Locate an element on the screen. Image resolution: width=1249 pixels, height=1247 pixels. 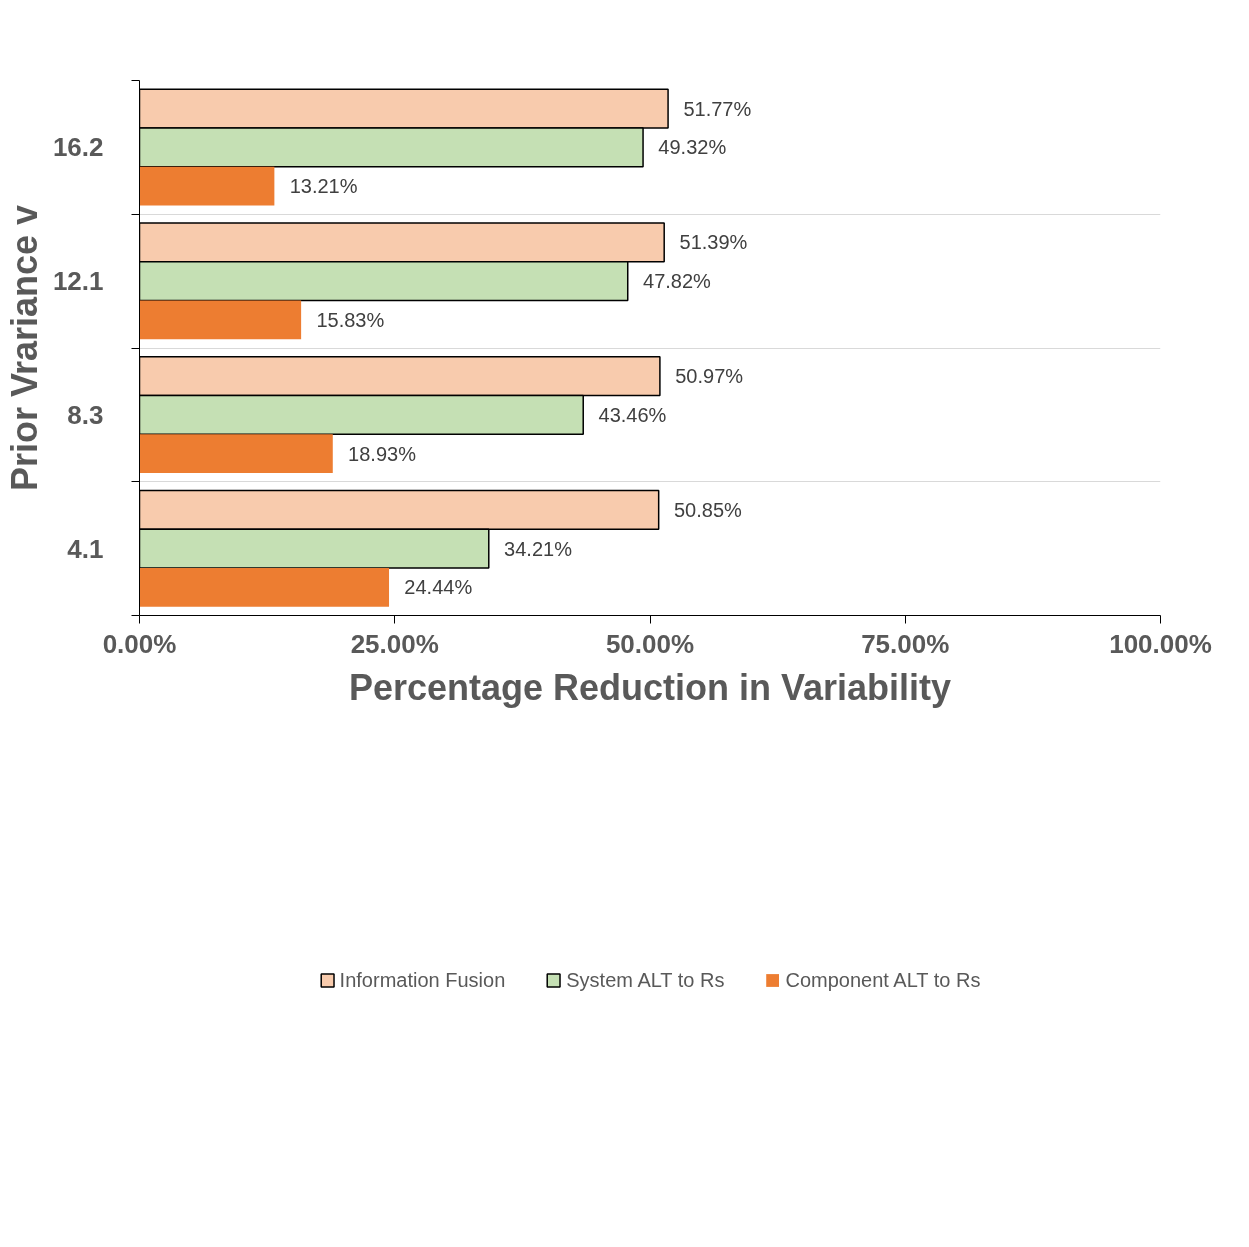
x-tick-label: 100.00% is located at coordinates (1160, 643).